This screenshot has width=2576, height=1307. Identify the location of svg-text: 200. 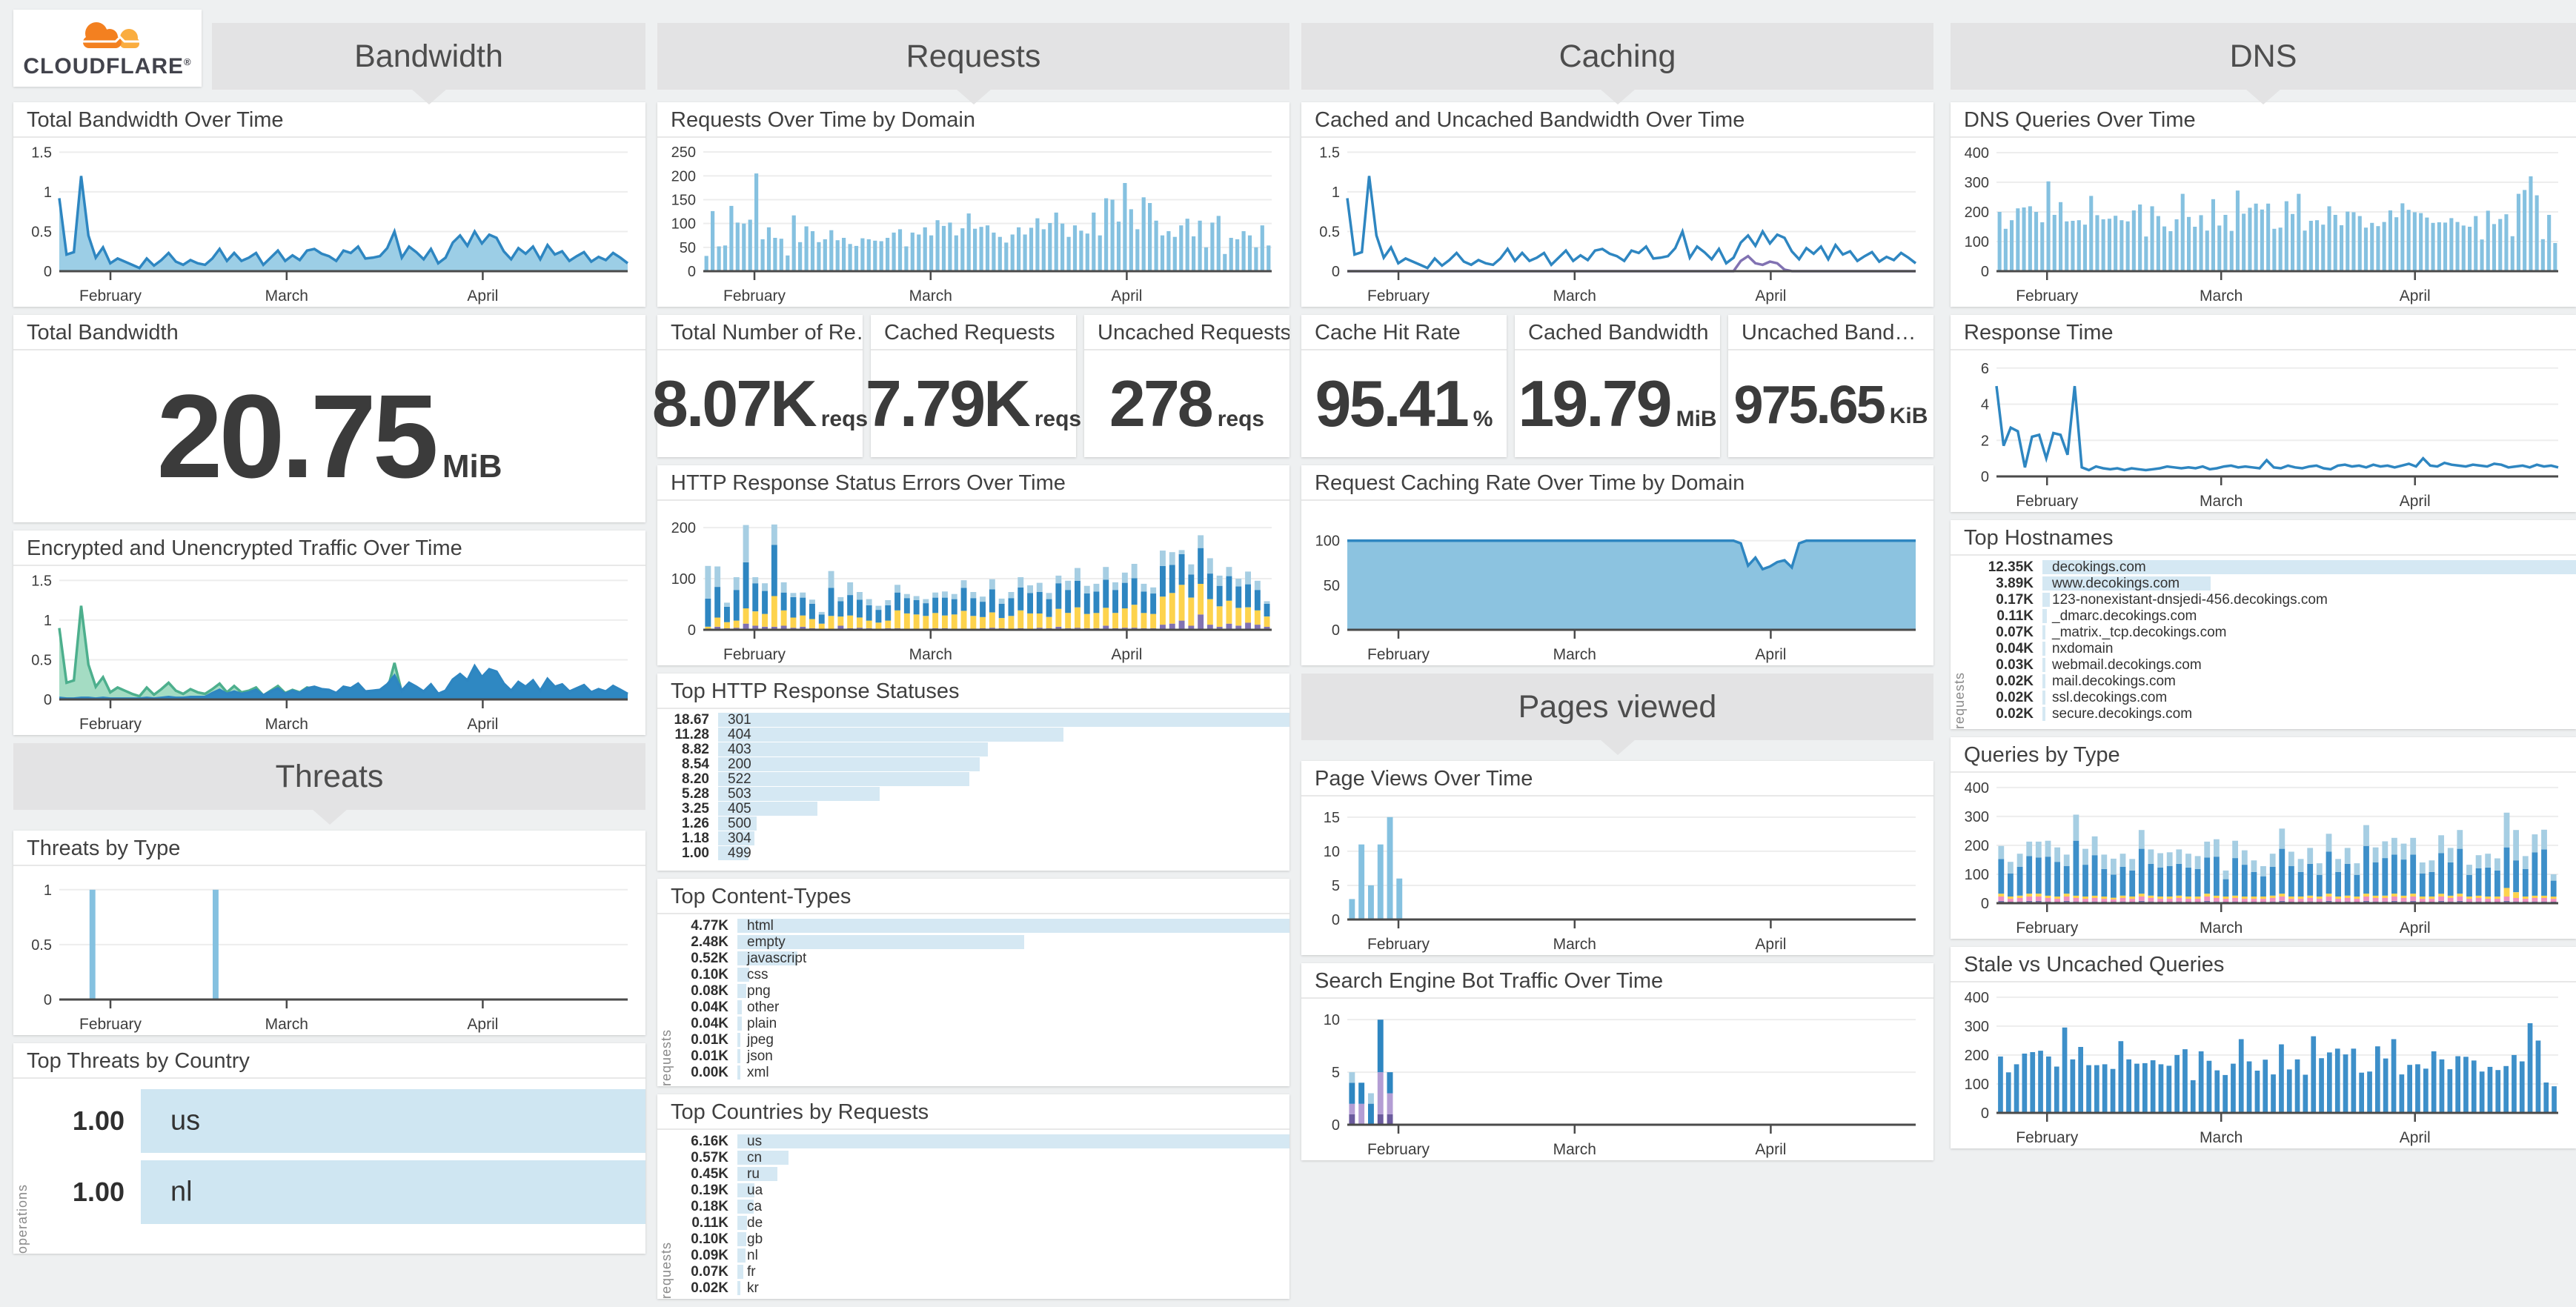
(1977, 846).